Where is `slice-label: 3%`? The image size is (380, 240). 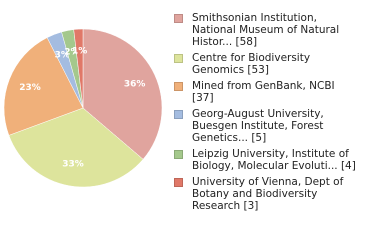
slice-label: 3% is located at coordinates (62, 56).